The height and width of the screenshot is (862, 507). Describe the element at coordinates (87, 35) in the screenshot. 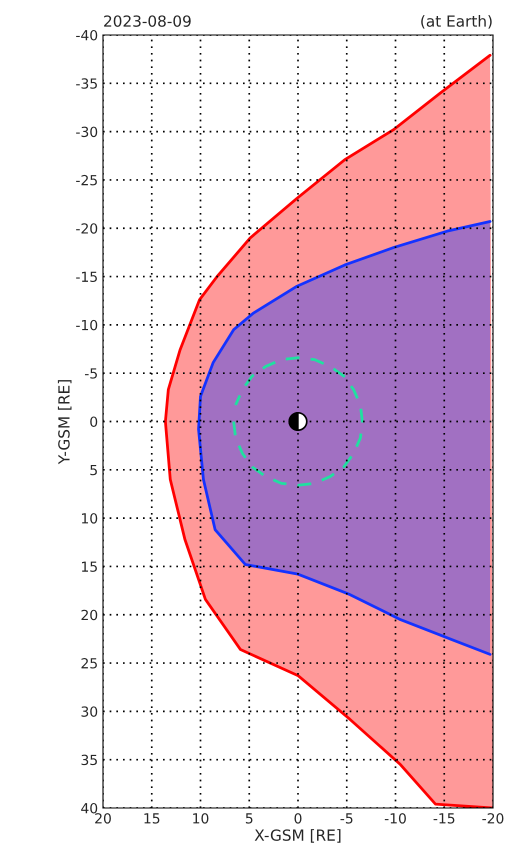

I see `y-tick-label: -40` at that location.